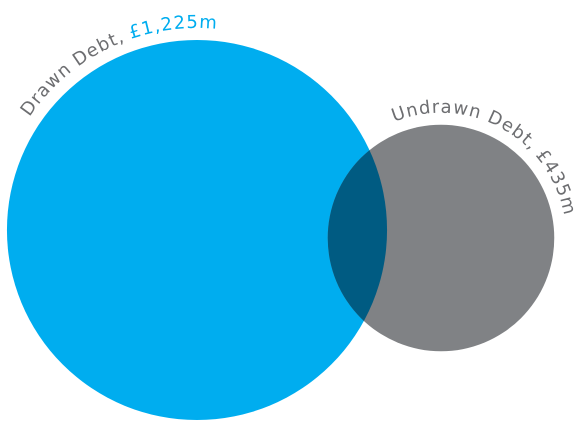 This screenshot has width=583, height=421. What do you see at coordinates (172, 28) in the screenshot?
I see `label-value: £1,225m` at bounding box center [172, 28].